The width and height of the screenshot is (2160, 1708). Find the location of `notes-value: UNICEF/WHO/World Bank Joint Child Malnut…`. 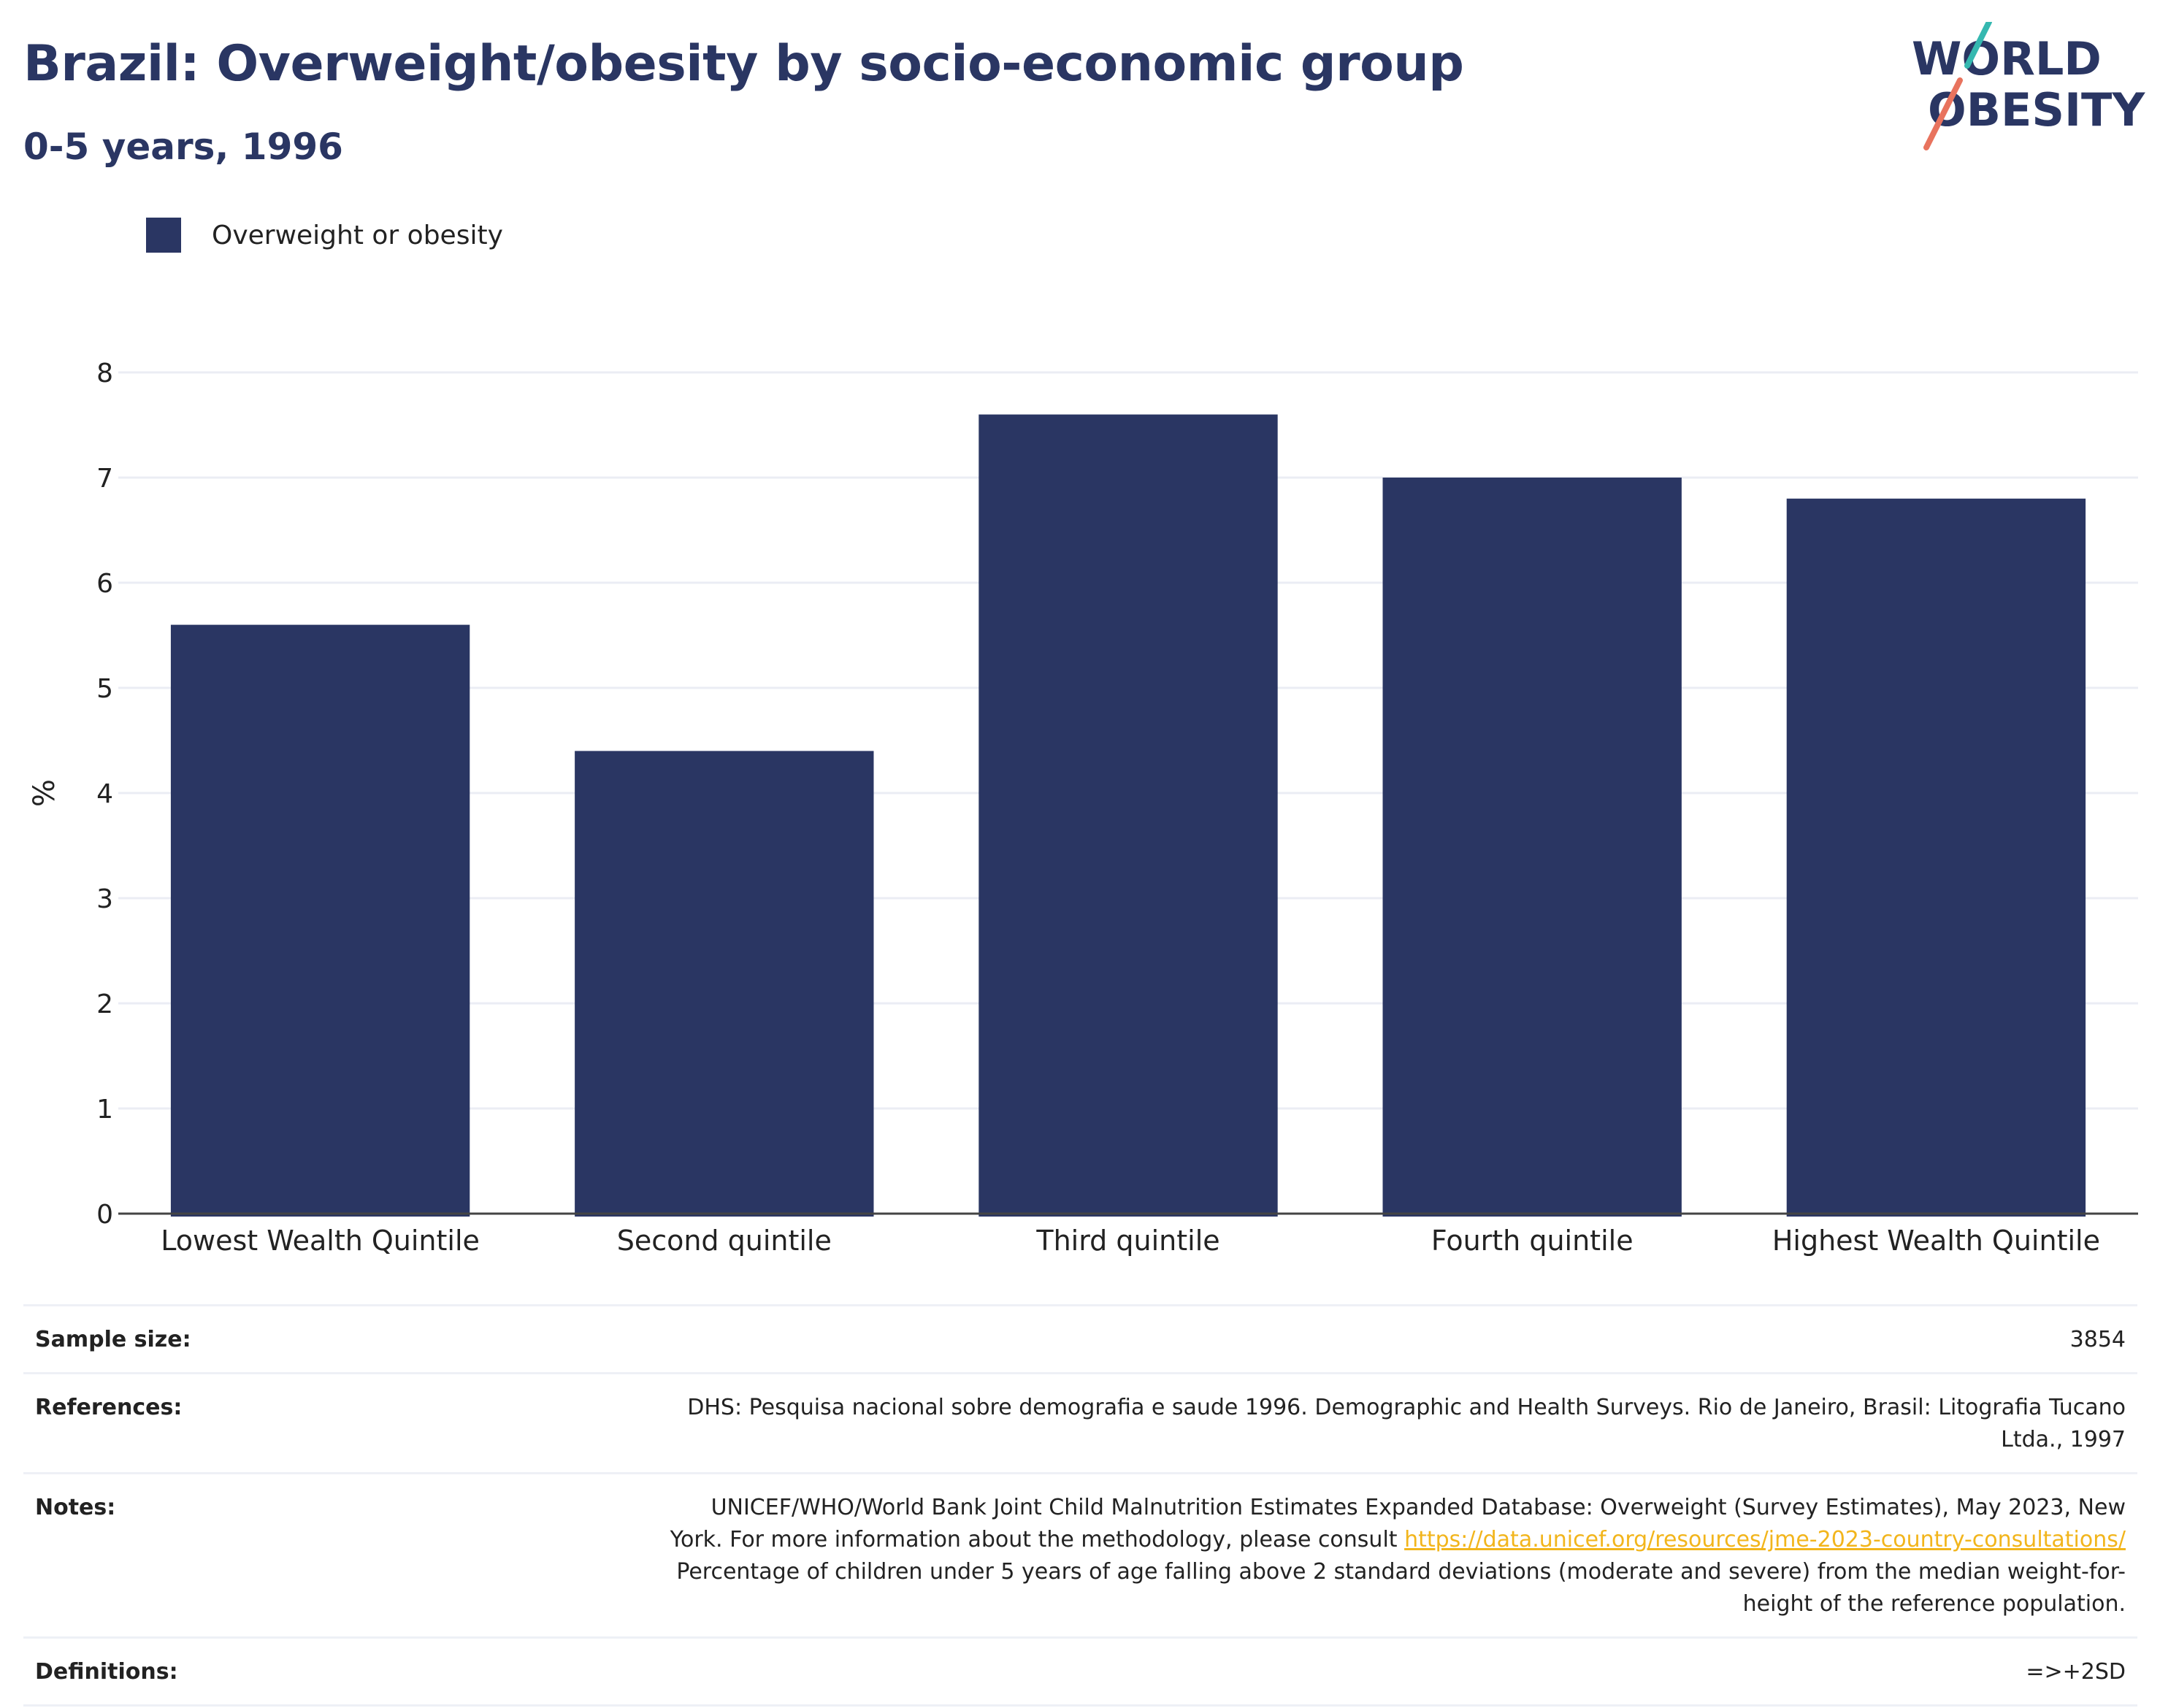

notes-value: UNICEF/WHO/World Bank Joint Child Malnut… is located at coordinates (1263, 1556).